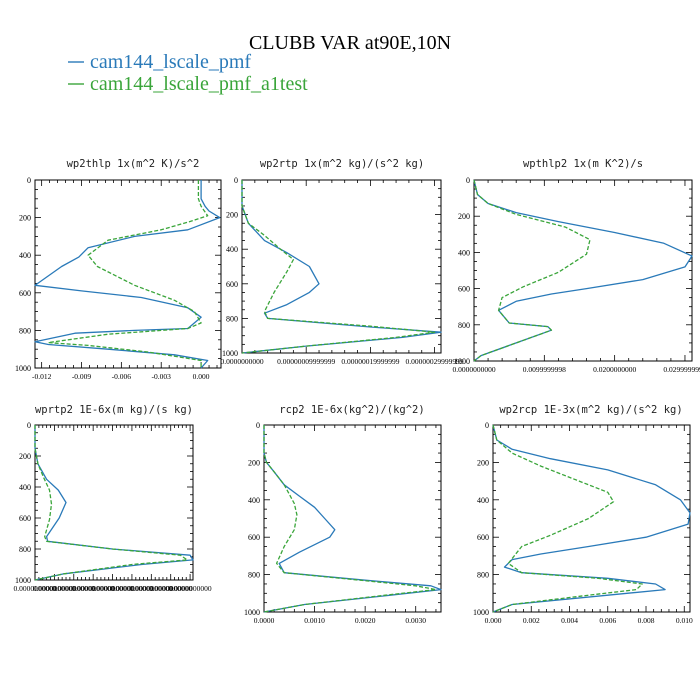 This screenshot has width=700, height=700. I want to click on x-tick-label: -0.009, so click(82, 376).